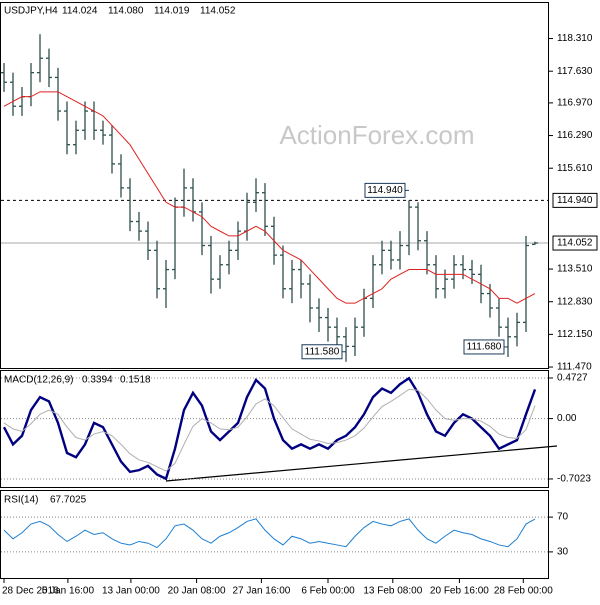 This screenshot has width=600, height=605. Describe the element at coordinates (575, 103) in the screenshot. I see `y-tick-label: 116.970` at that location.